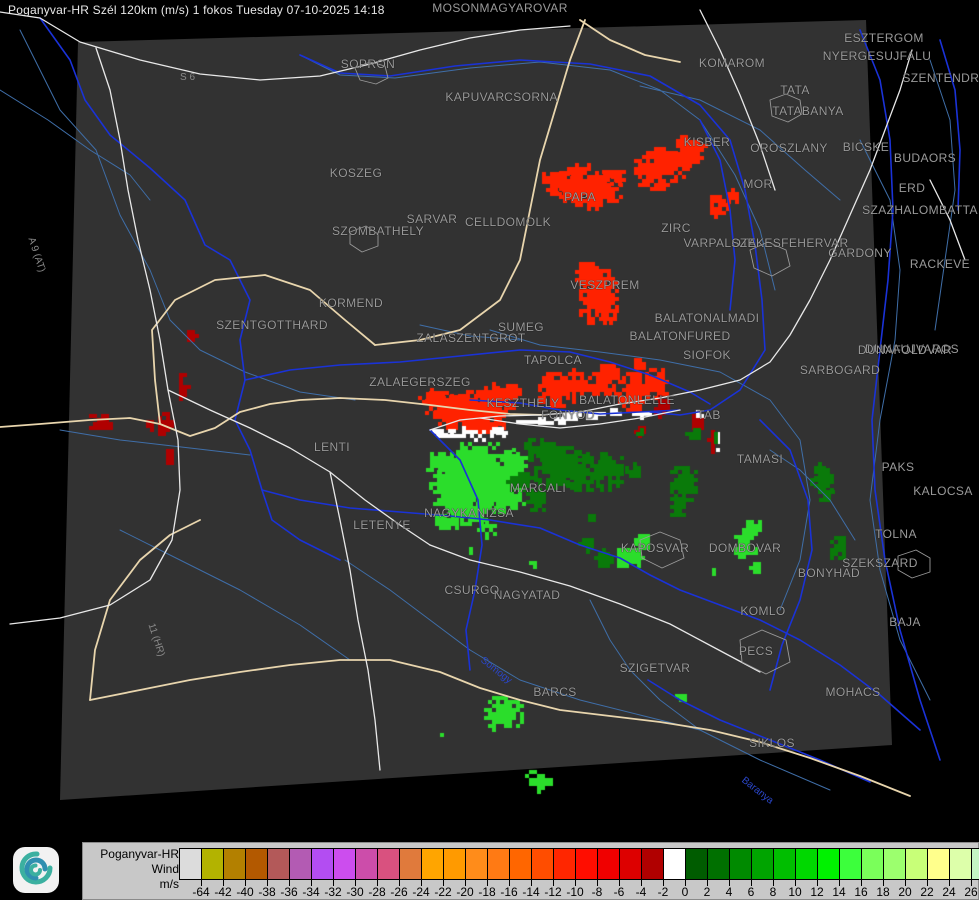 The width and height of the screenshot is (979, 900). I want to click on scale-tick-label: -22, so click(443, 892).